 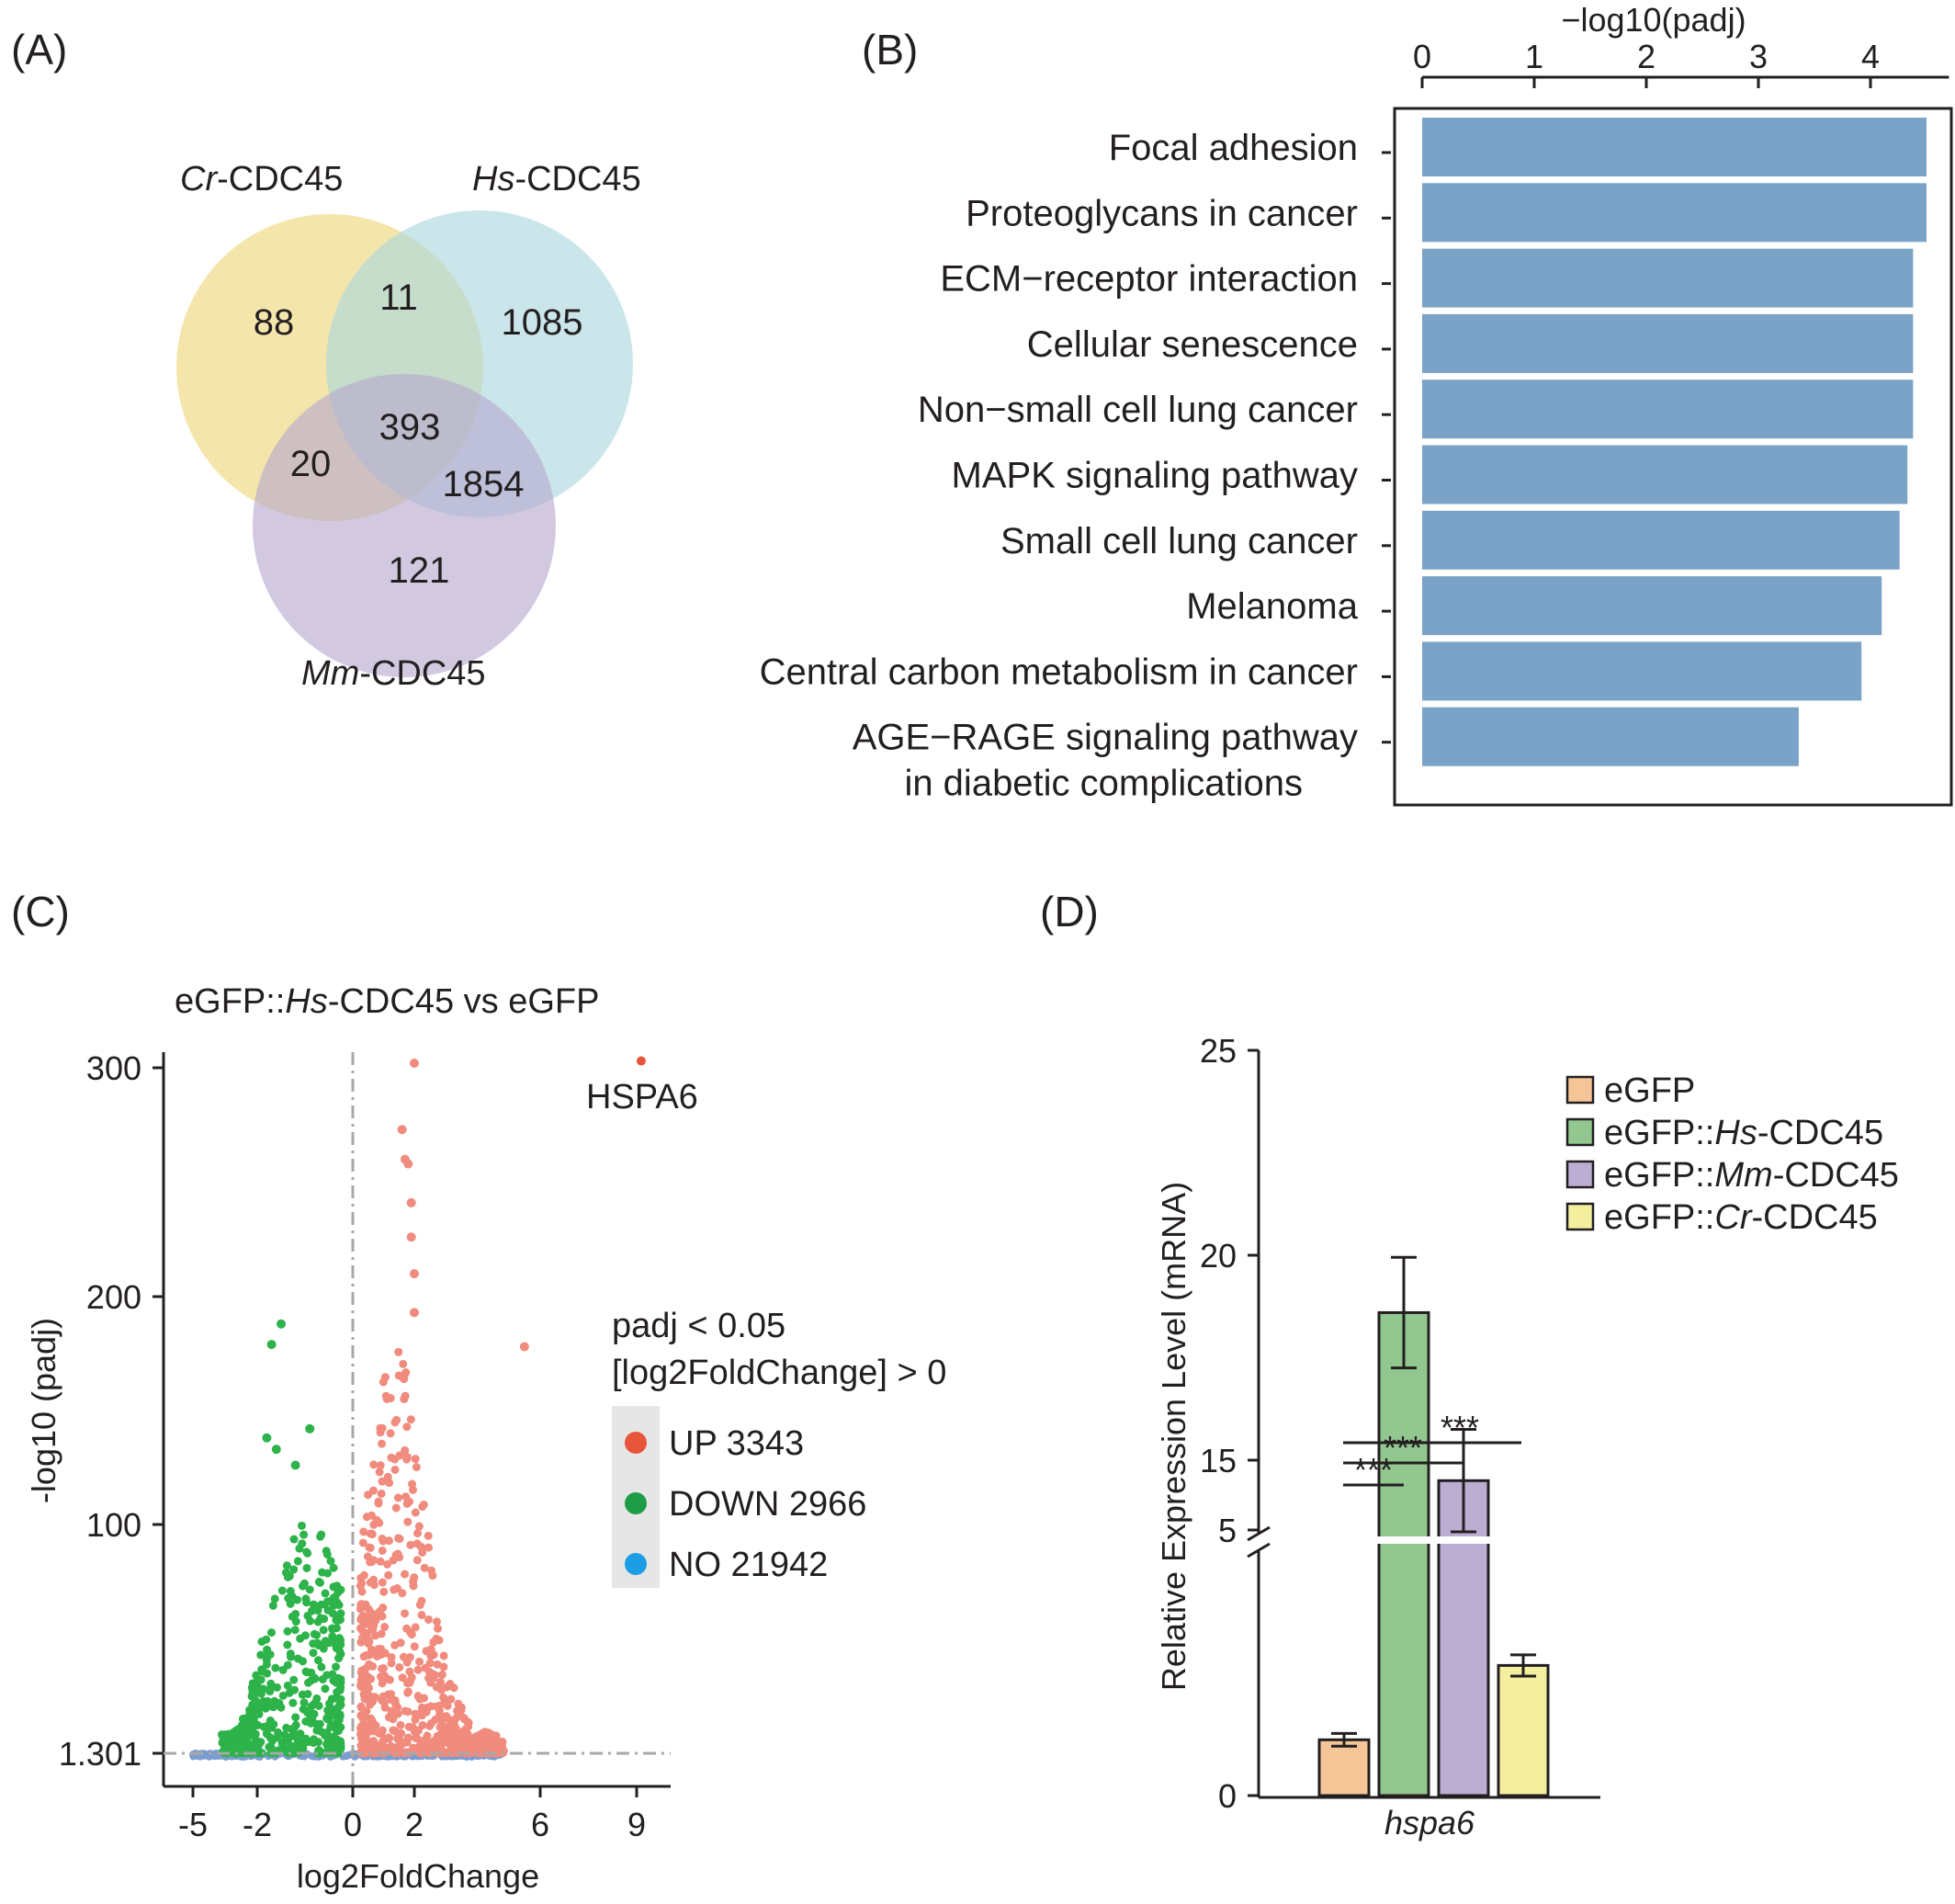 What do you see at coordinates (1534, 56) in the screenshot?
I see `kegg-x-tick-label: 1` at bounding box center [1534, 56].